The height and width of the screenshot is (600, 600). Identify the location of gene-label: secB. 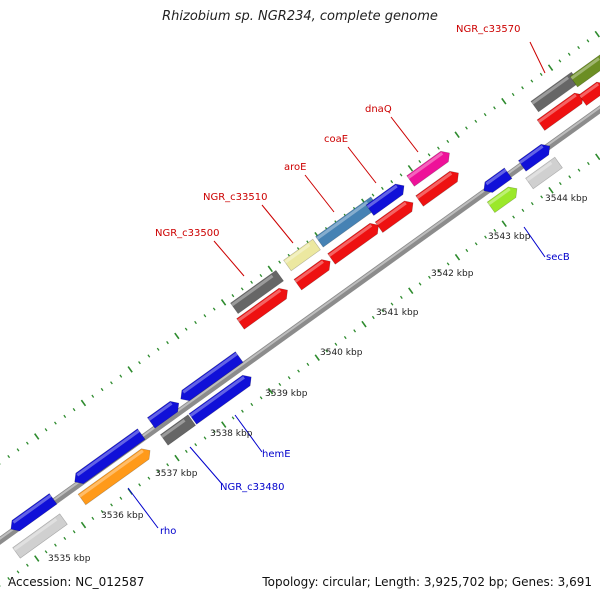
(558, 257).